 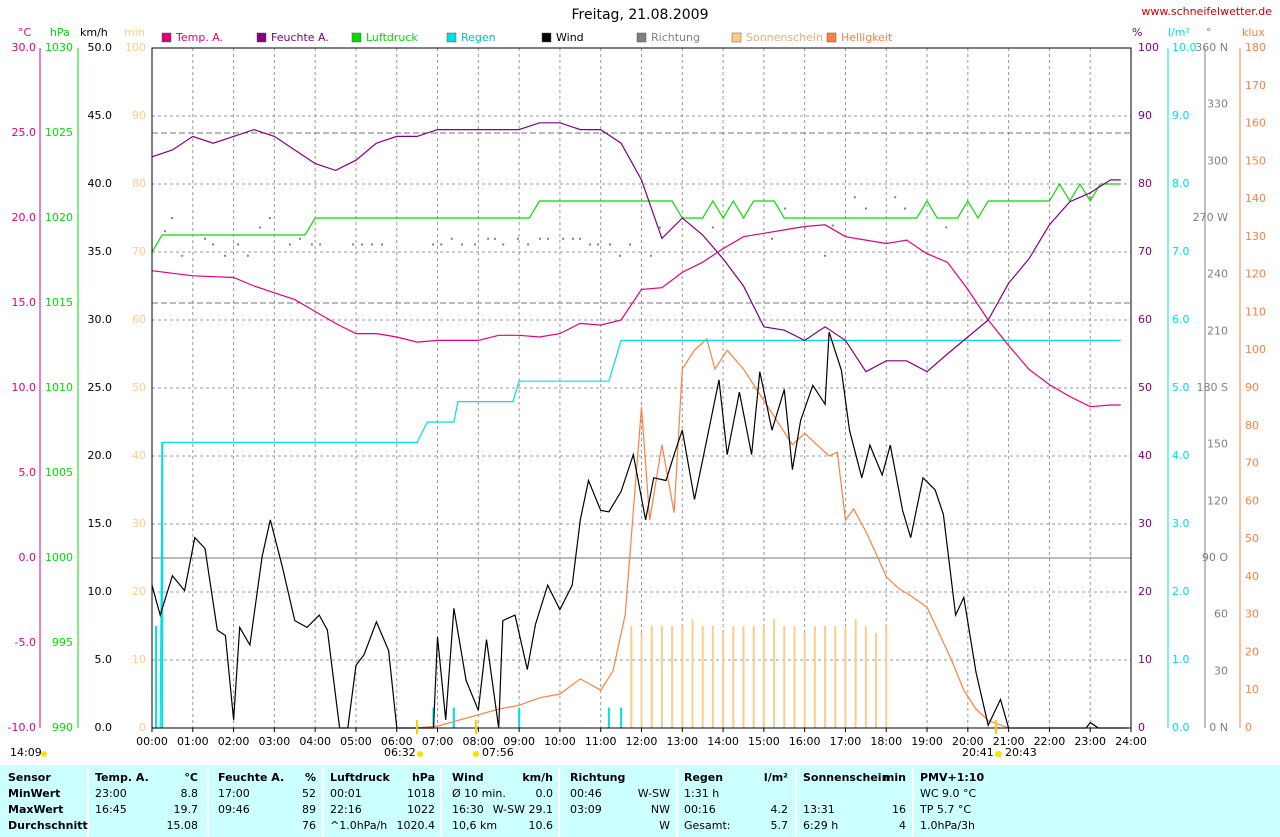 I want to click on table-cell: 22:16, so click(x=346, y=809).